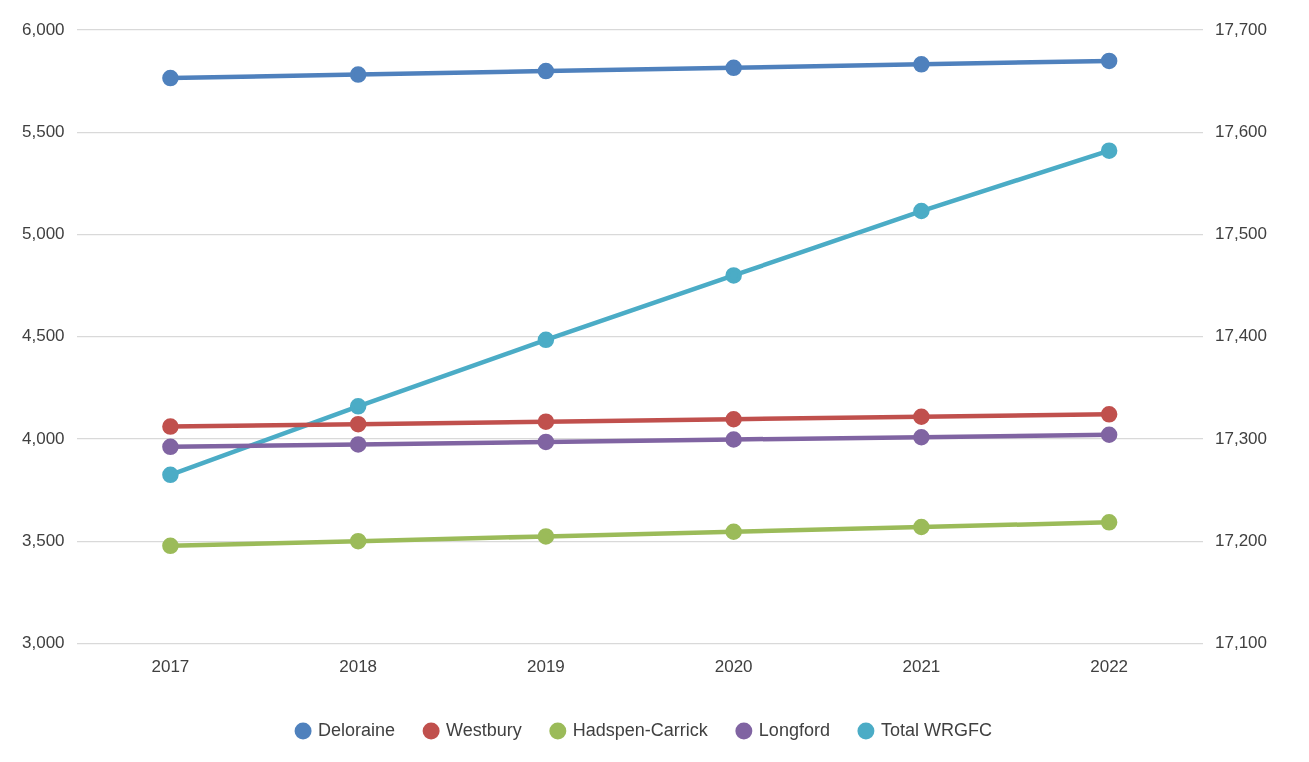  Describe the element at coordinates (1241, 131) in the screenshot. I see `y2-tick-label: 17,600` at that location.